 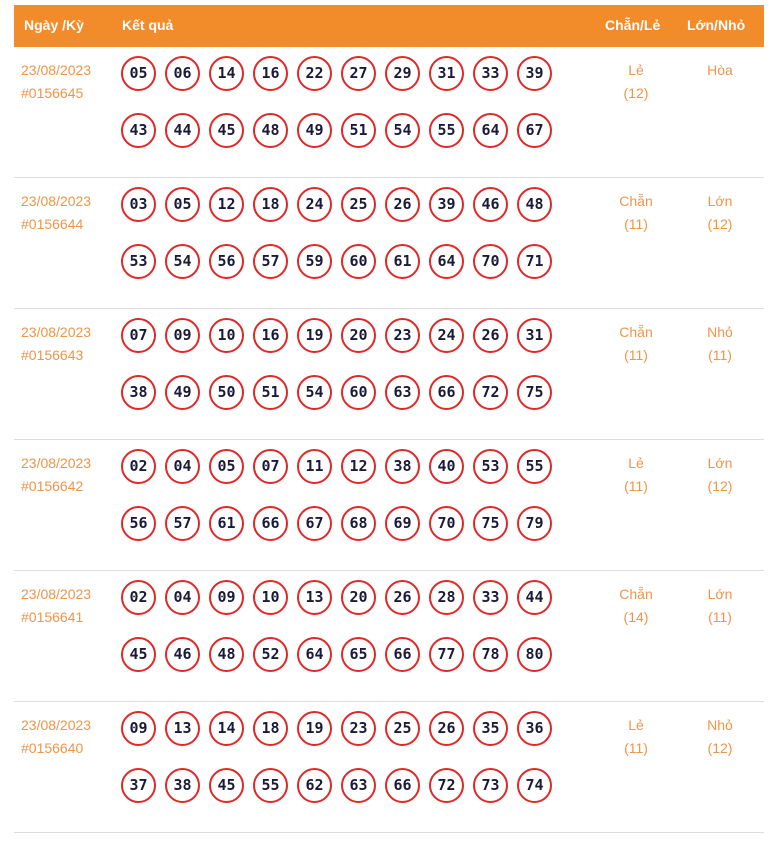 I want to click on number-ball: 57, so click(x=270, y=261).